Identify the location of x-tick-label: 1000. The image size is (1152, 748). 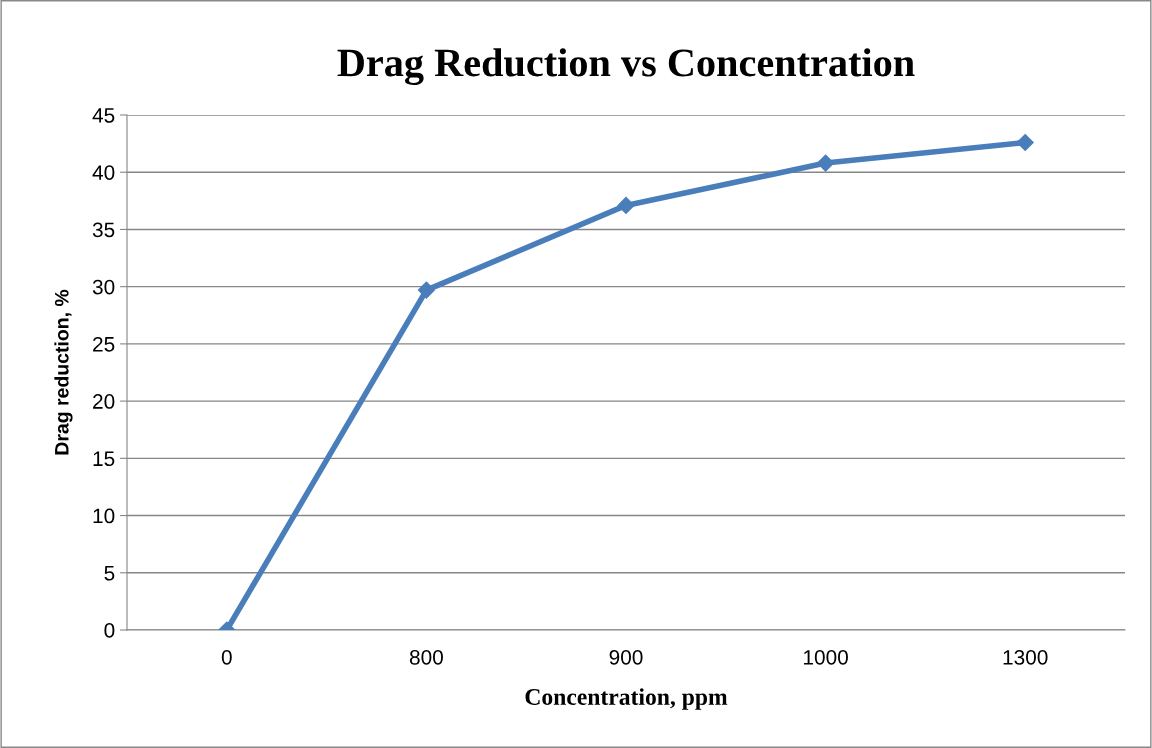
(826, 657).